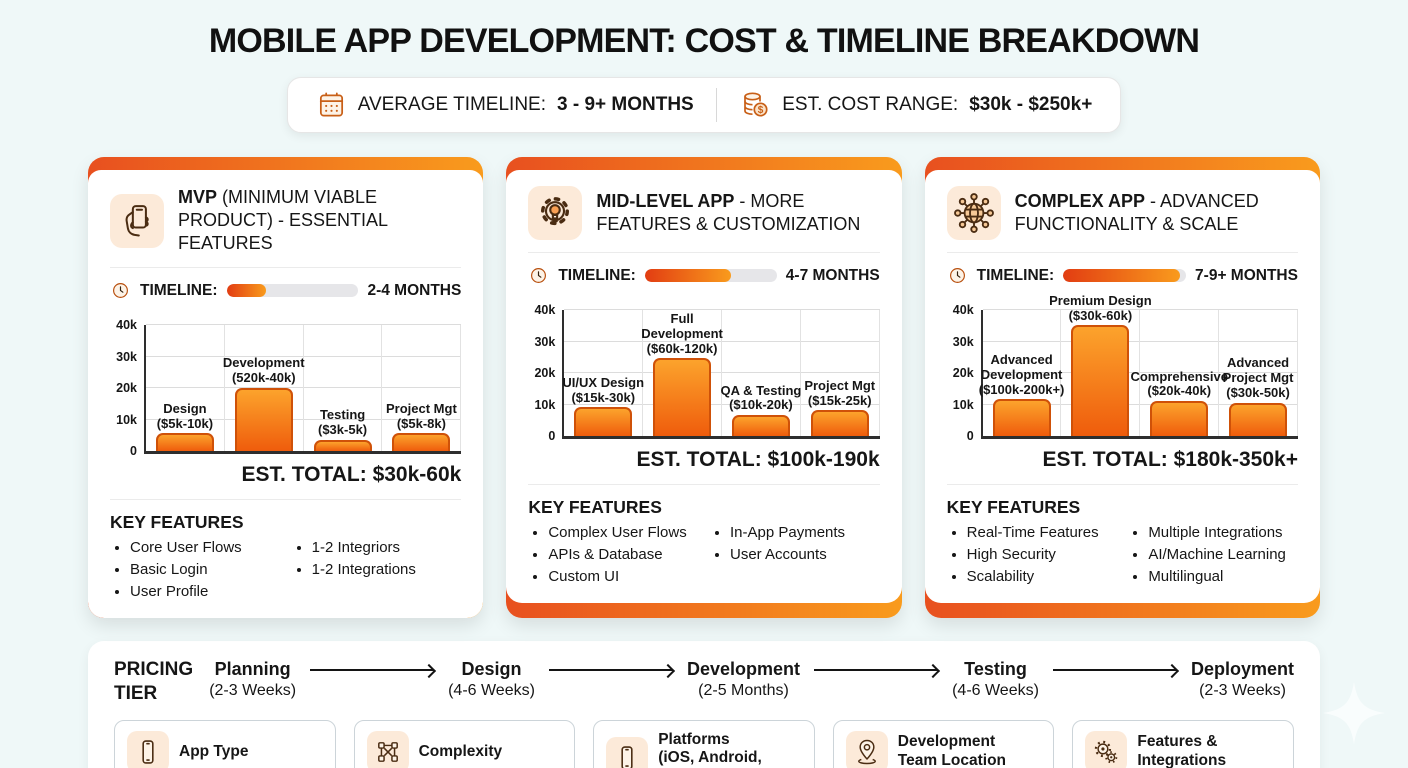 The height and width of the screenshot is (768, 1408). Describe the element at coordinates (198, 197) in the screenshot. I see `tier-title-bold: MVP` at that location.